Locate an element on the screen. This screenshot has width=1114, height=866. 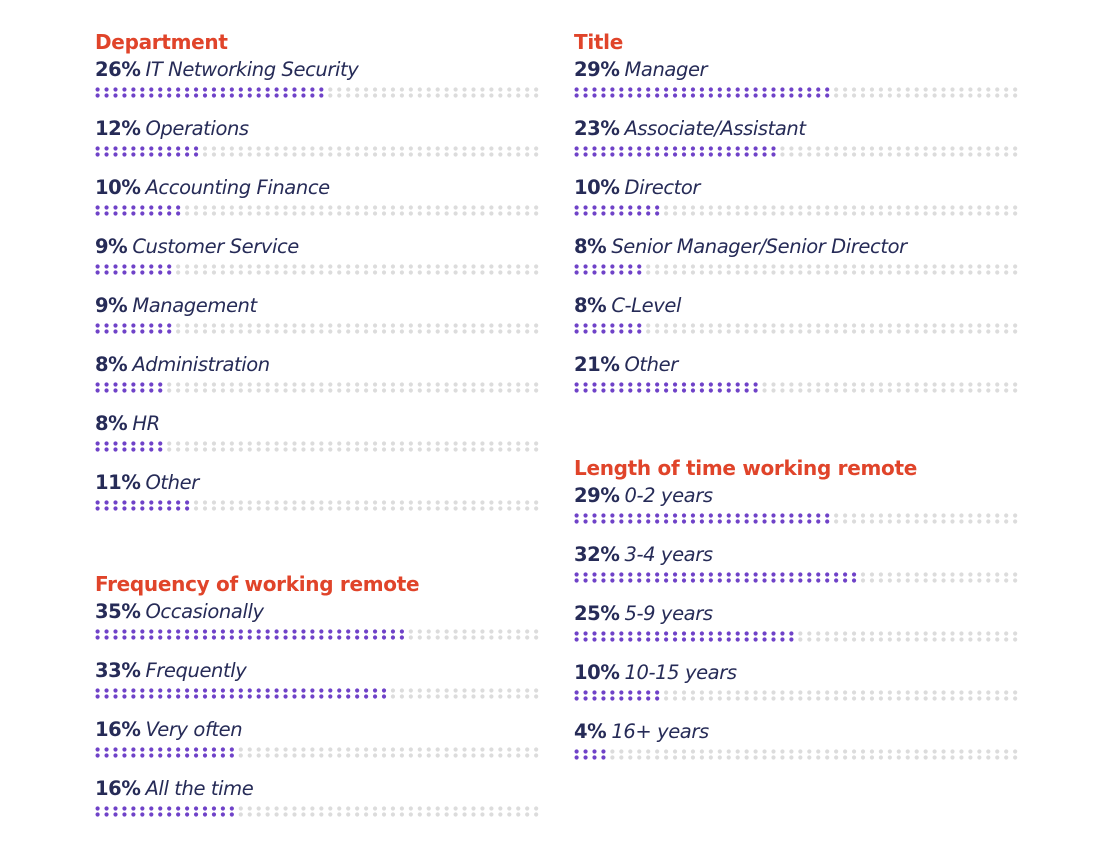
data-label: 26% is located at coordinates (118, 69).